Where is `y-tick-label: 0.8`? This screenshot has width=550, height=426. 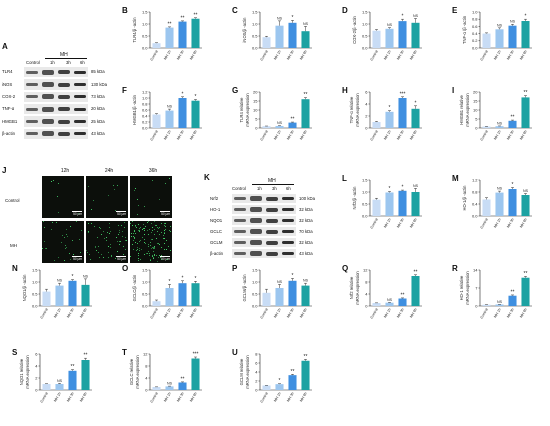 y-tick-label: 0.8 is located at coordinates (145, 103).